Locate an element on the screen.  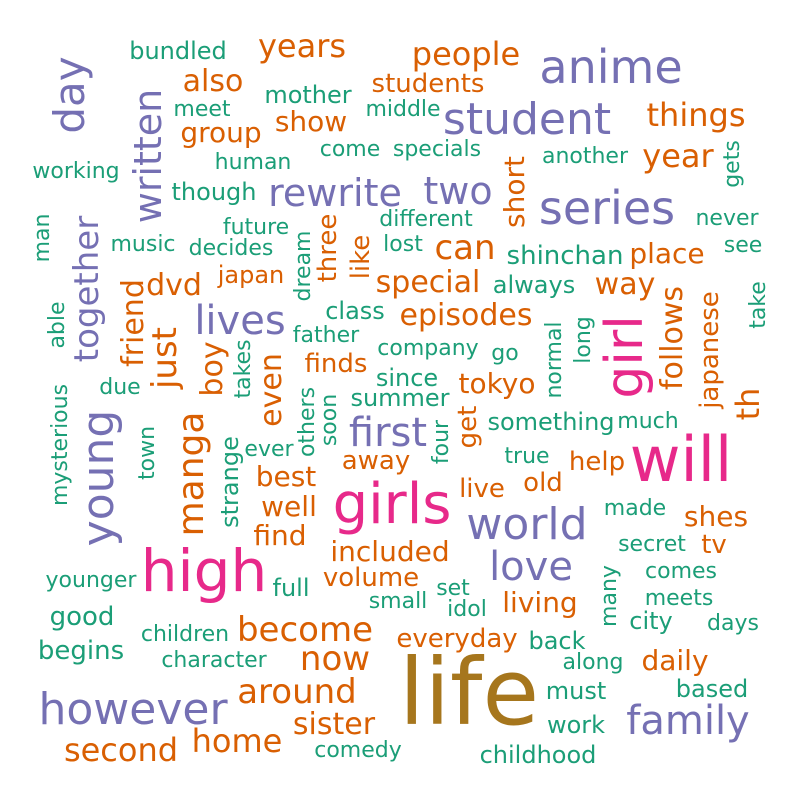
word-show: show is located at coordinates (311, 121).